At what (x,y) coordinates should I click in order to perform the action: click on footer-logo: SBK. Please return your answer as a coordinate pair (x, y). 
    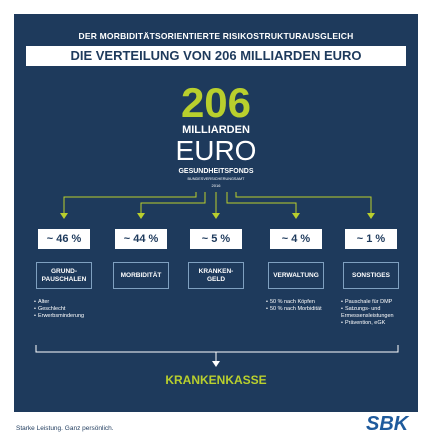
    Looking at the image, I should click on (387, 424).